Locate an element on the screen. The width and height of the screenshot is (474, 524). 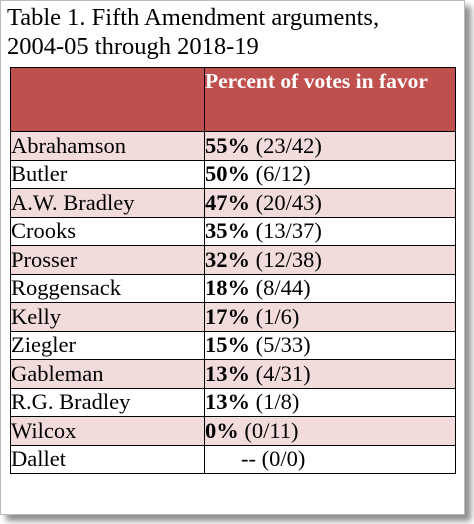
table-row: R.G. Bradley 13% (1/8) is located at coordinates (233, 402).